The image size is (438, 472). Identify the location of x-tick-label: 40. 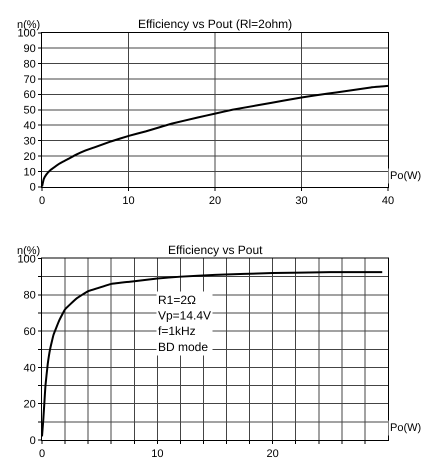
(388, 201).